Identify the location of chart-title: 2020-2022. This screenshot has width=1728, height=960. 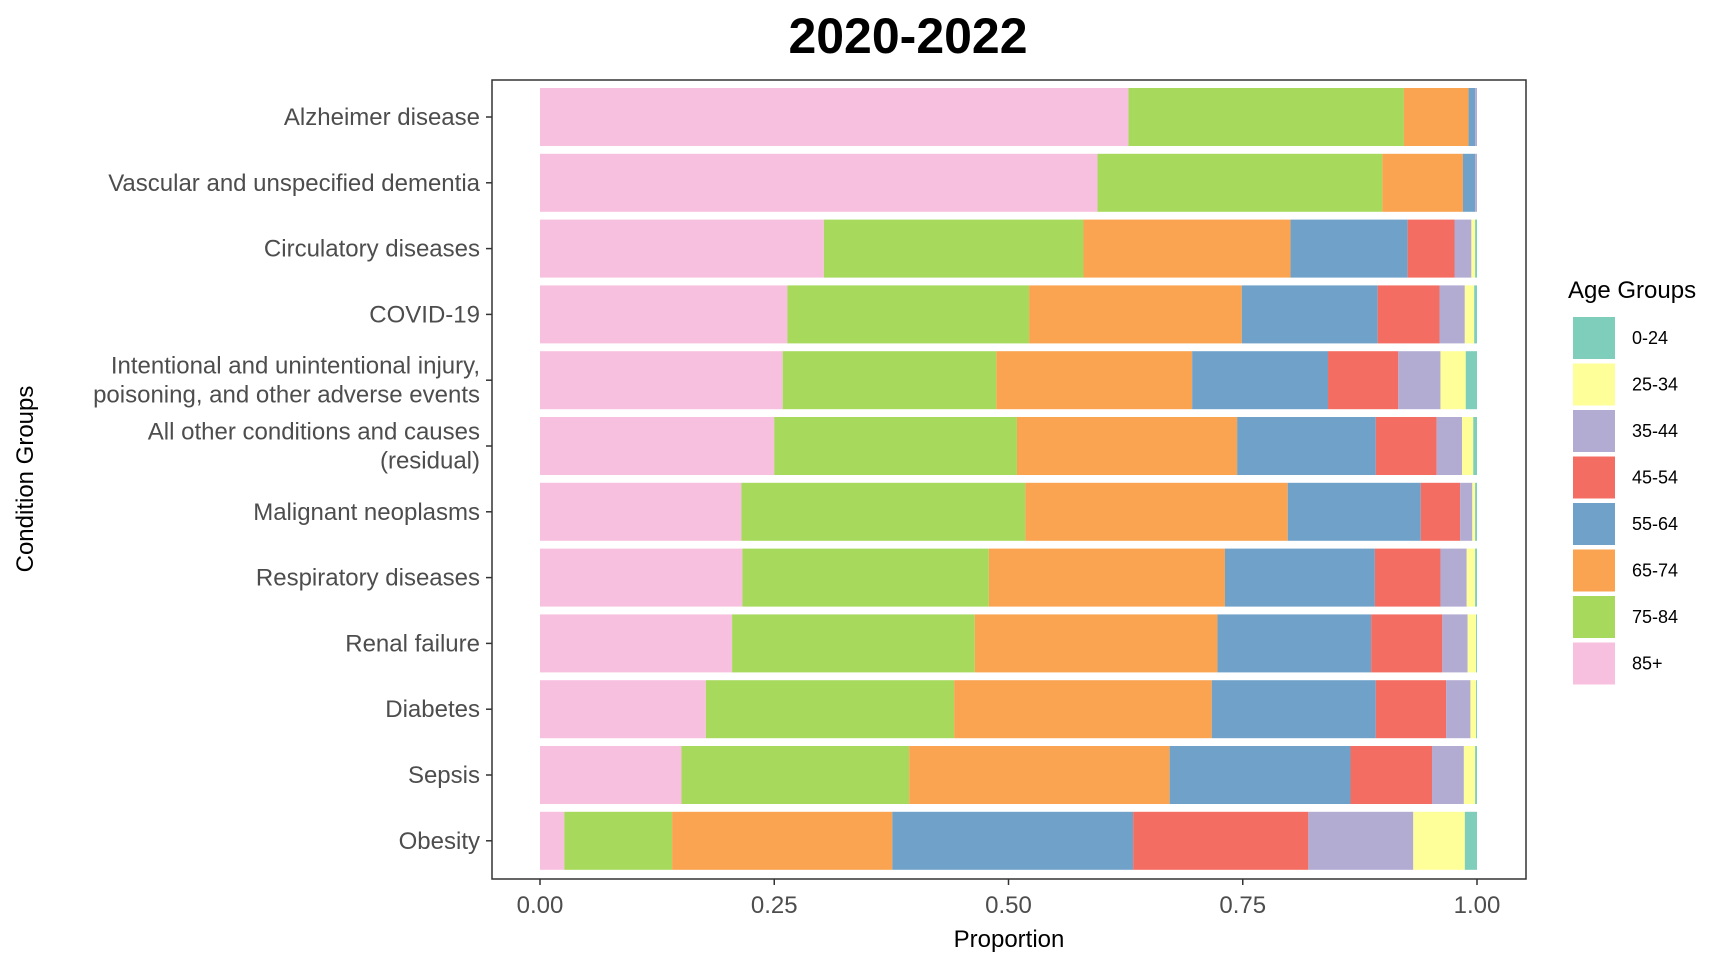
(907, 36).